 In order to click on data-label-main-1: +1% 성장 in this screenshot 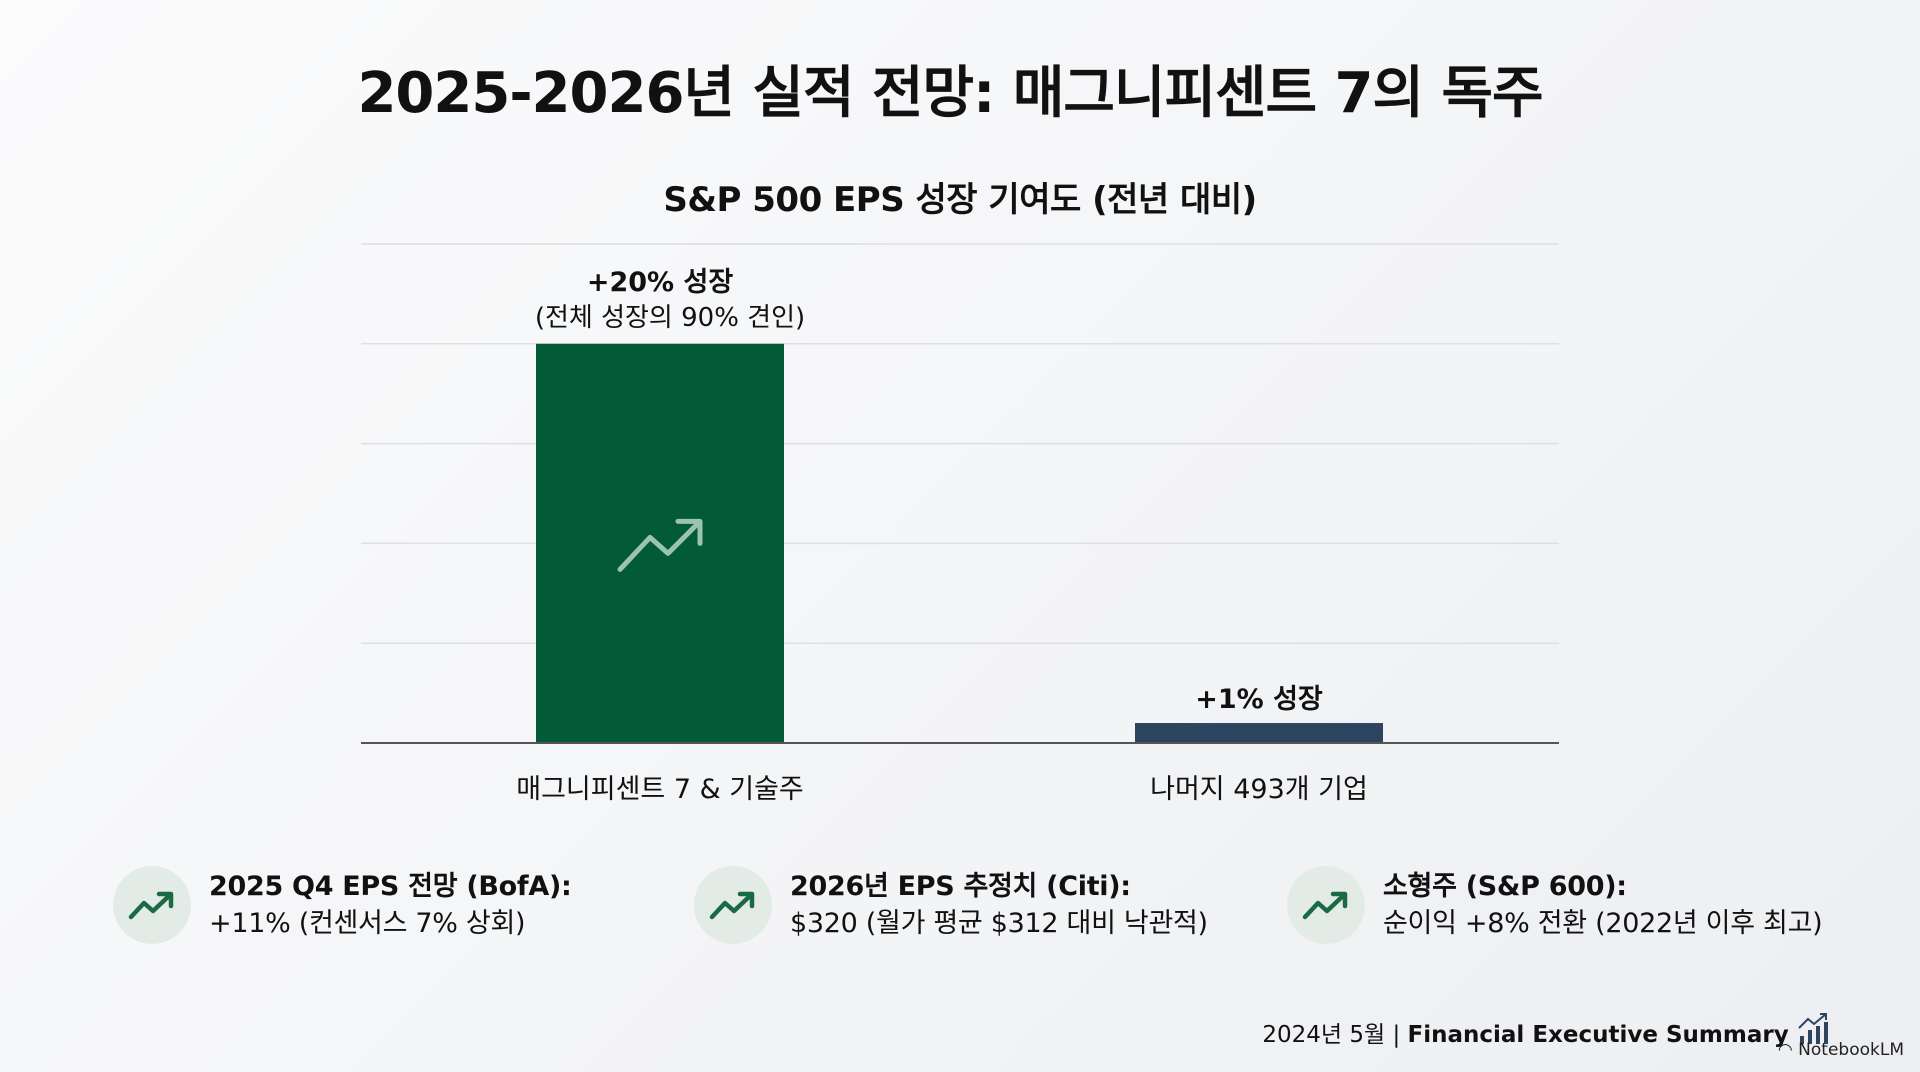, I will do `click(1259, 699)`.